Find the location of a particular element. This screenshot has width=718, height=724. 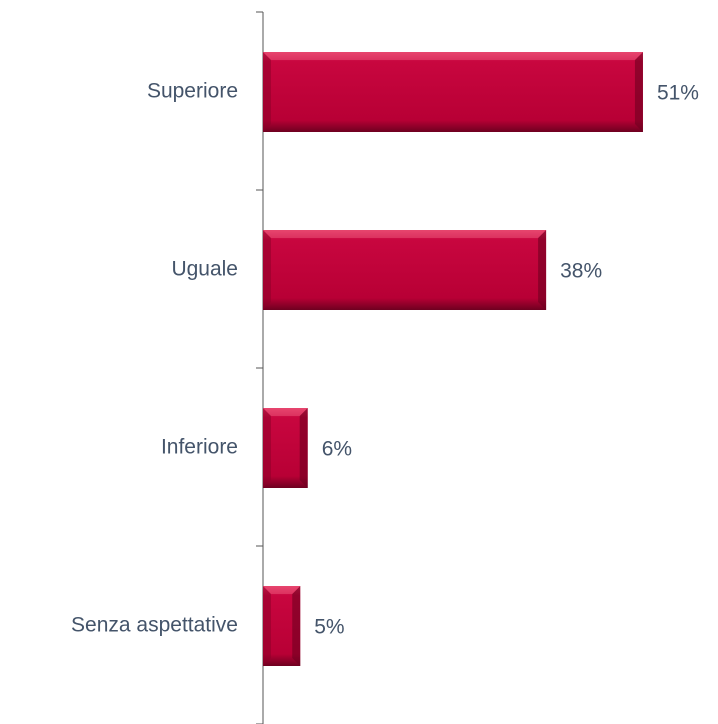

value-label: 6% is located at coordinates (337, 449).